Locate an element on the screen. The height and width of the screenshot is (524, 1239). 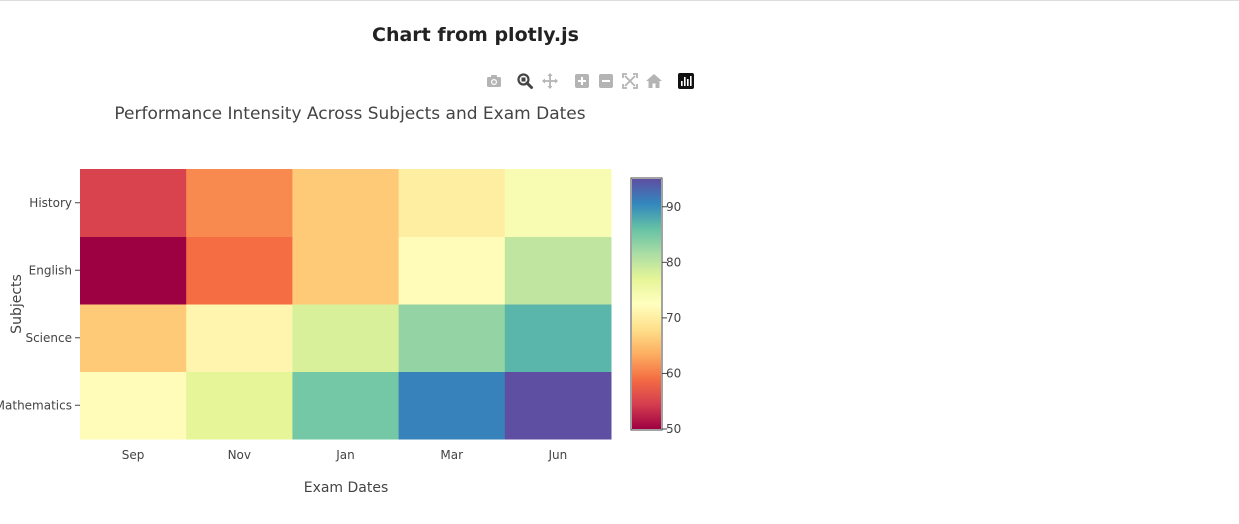
y-tick-label: Science is located at coordinates (48, 338).